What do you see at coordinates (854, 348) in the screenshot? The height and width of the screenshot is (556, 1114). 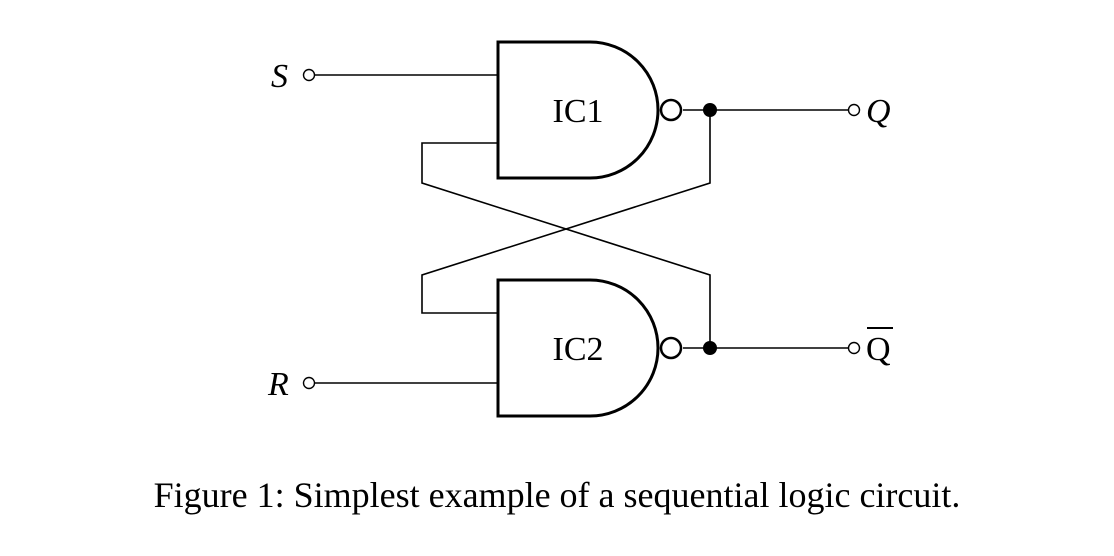 I see `qbar-terminal` at bounding box center [854, 348].